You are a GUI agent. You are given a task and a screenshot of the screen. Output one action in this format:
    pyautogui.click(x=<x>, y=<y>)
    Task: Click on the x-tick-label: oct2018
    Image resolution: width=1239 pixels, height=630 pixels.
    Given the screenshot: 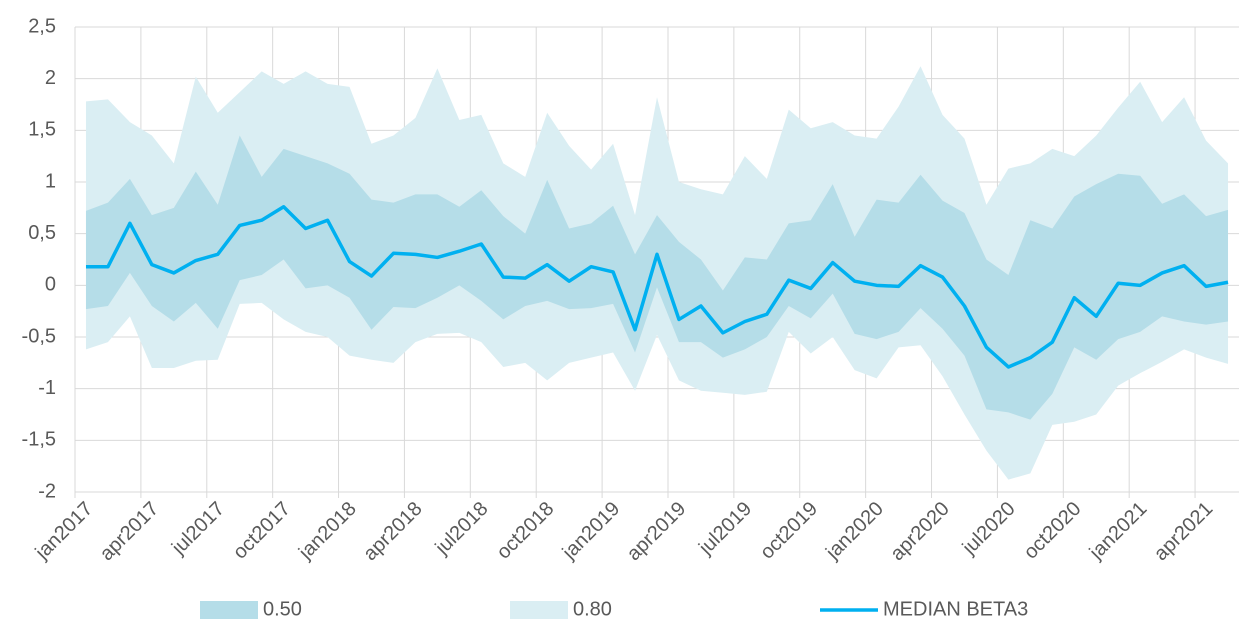 What is the action you would take?
    pyautogui.click(x=526, y=531)
    